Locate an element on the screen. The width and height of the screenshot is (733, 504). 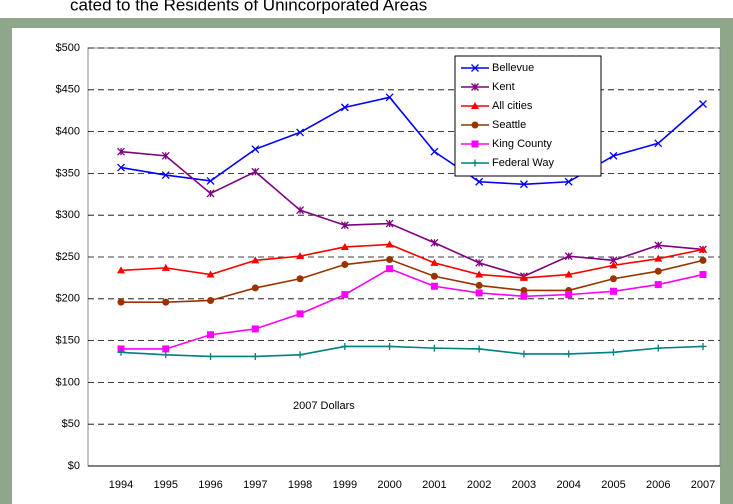
legend-label: Kent is located at coordinates (503, 87).